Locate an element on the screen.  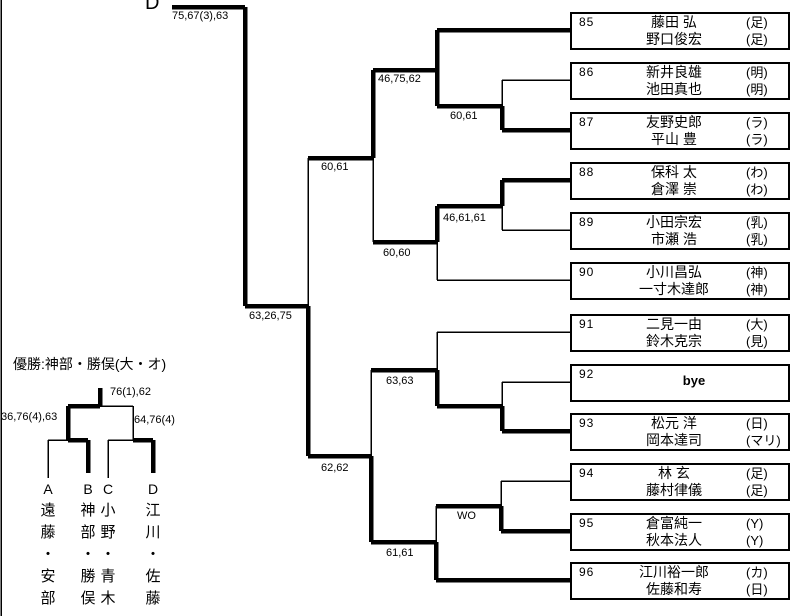
player-name: 小田宗宏 is located at coordinates (674, 222).